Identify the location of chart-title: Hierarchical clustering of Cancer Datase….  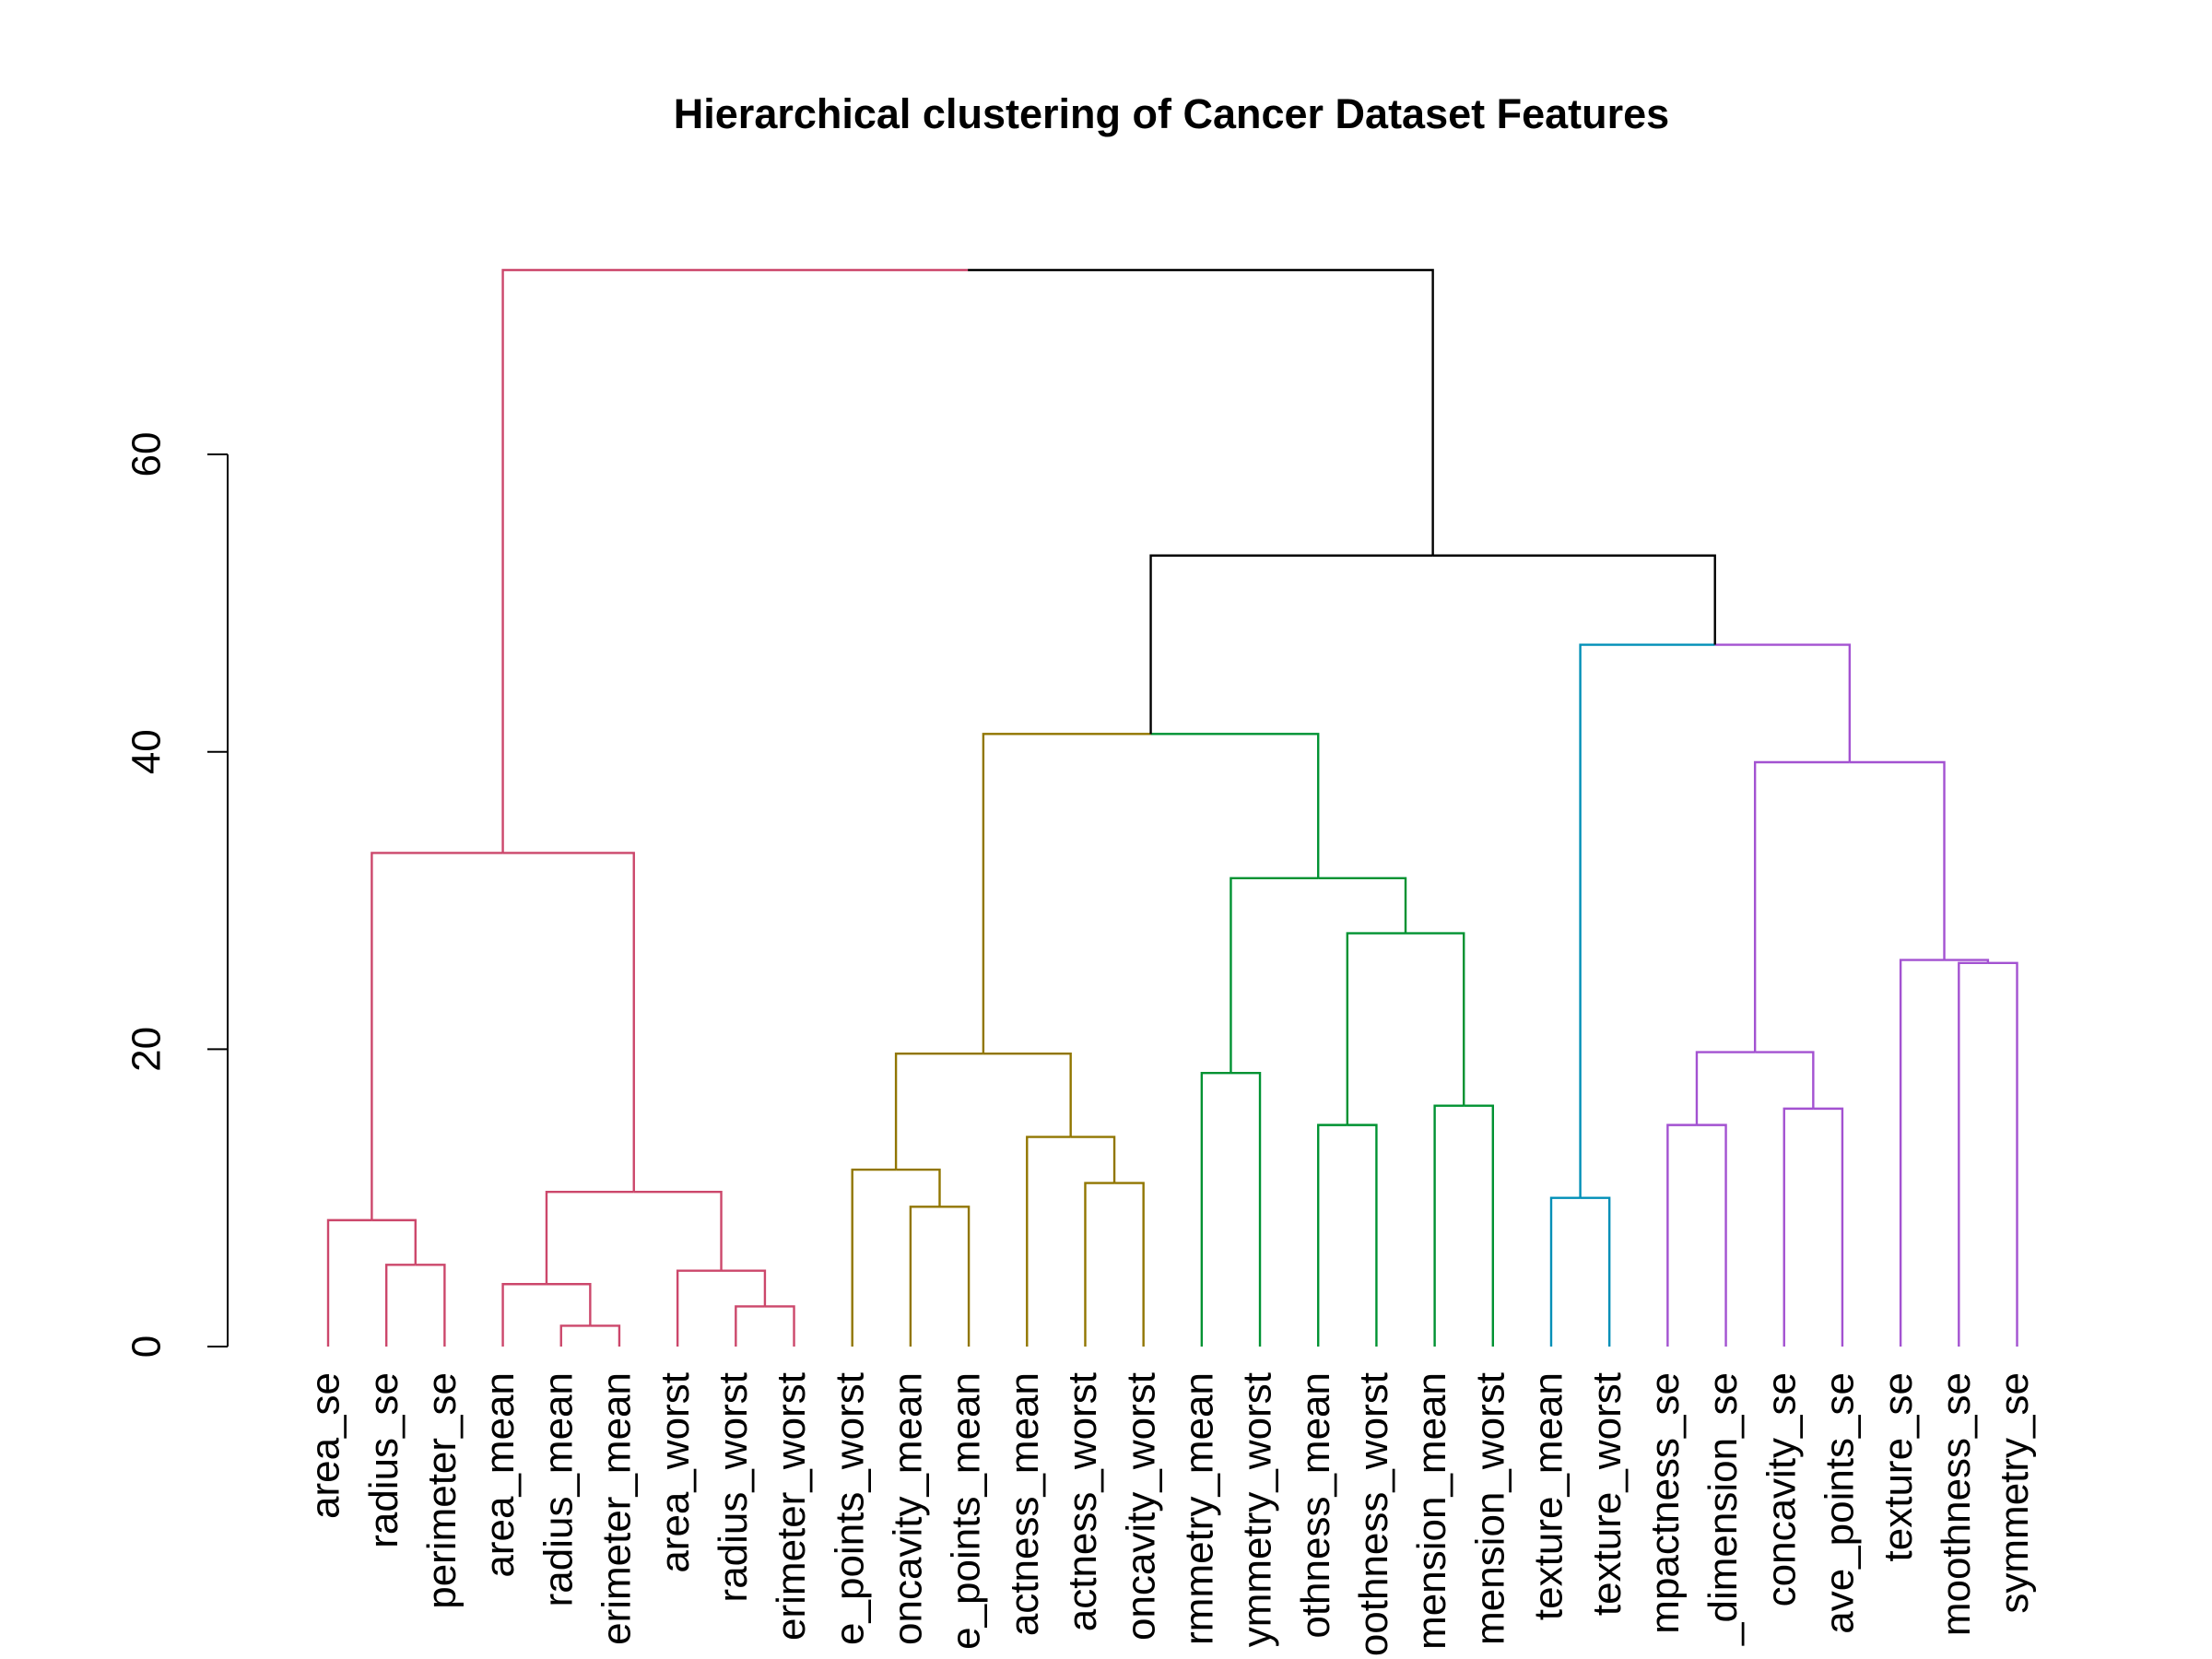
(1171, 113).